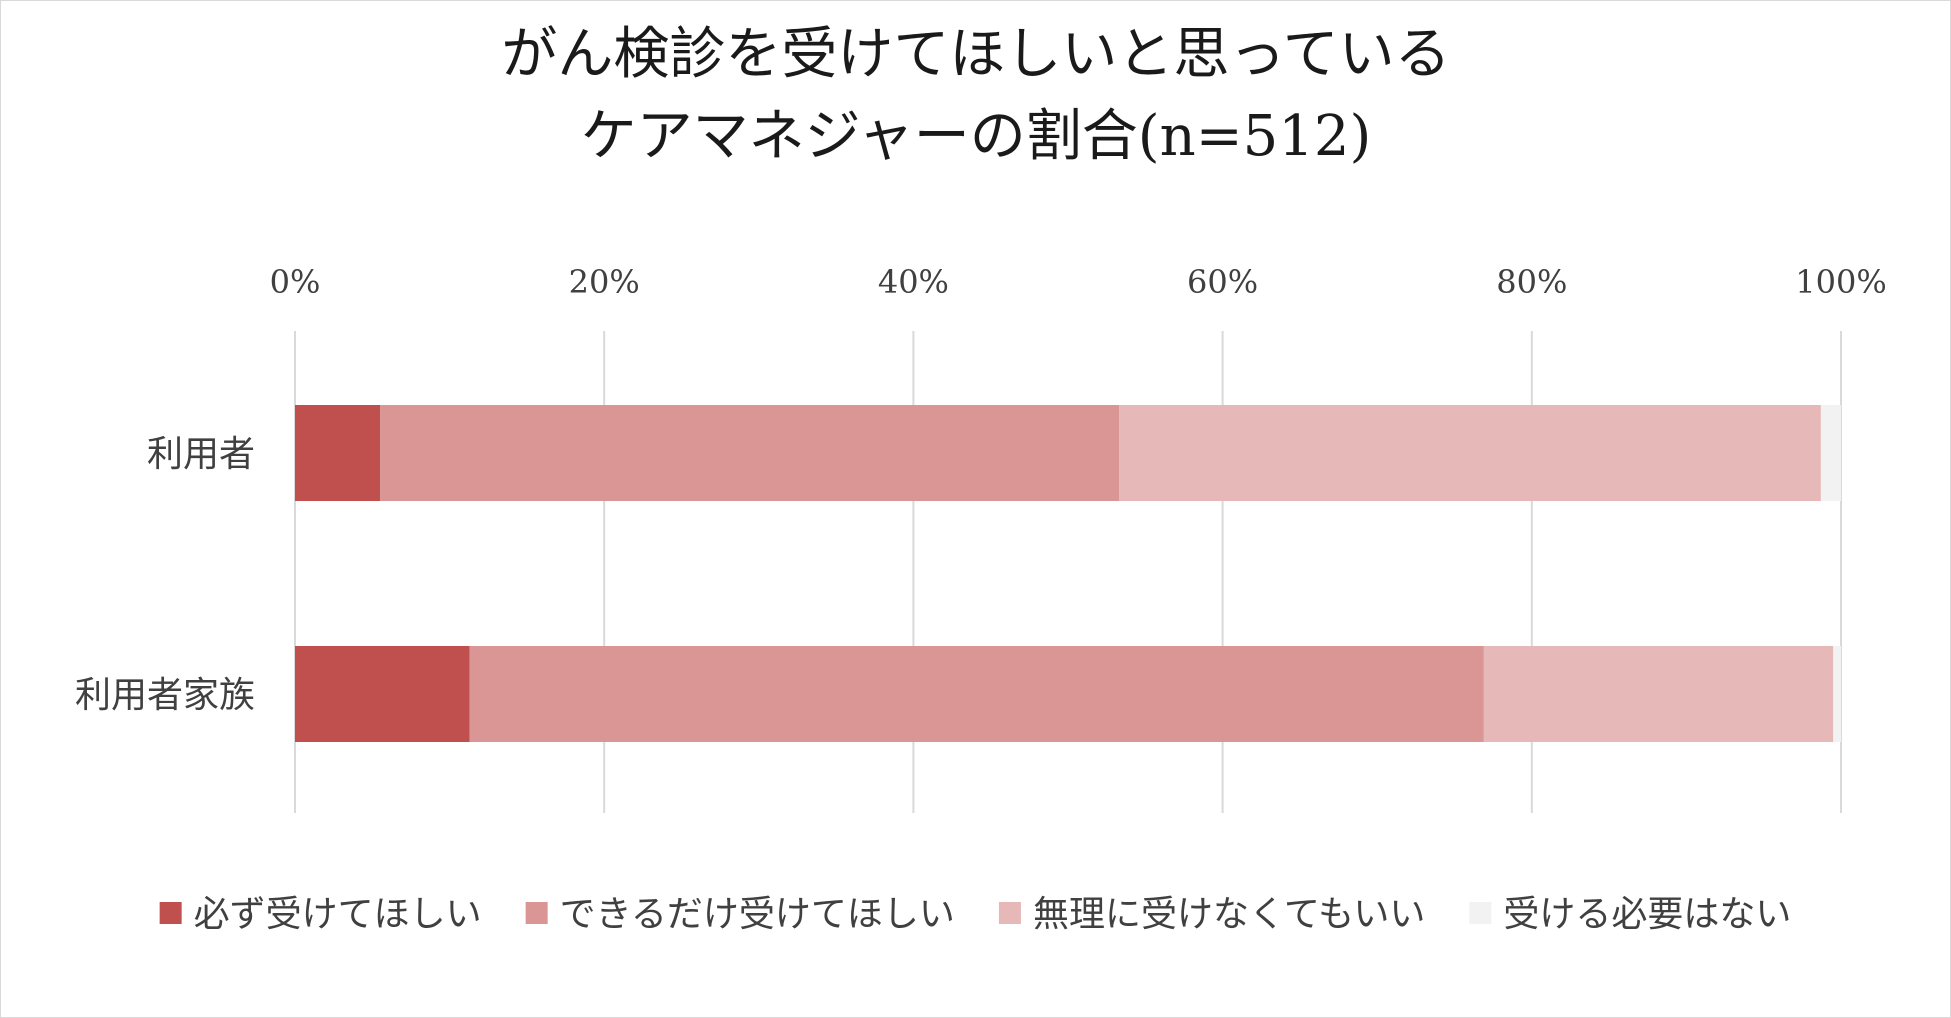  Describe the element at coordinates (201, 454) in the screenshot. I see `category-label: 利用者` at that location.